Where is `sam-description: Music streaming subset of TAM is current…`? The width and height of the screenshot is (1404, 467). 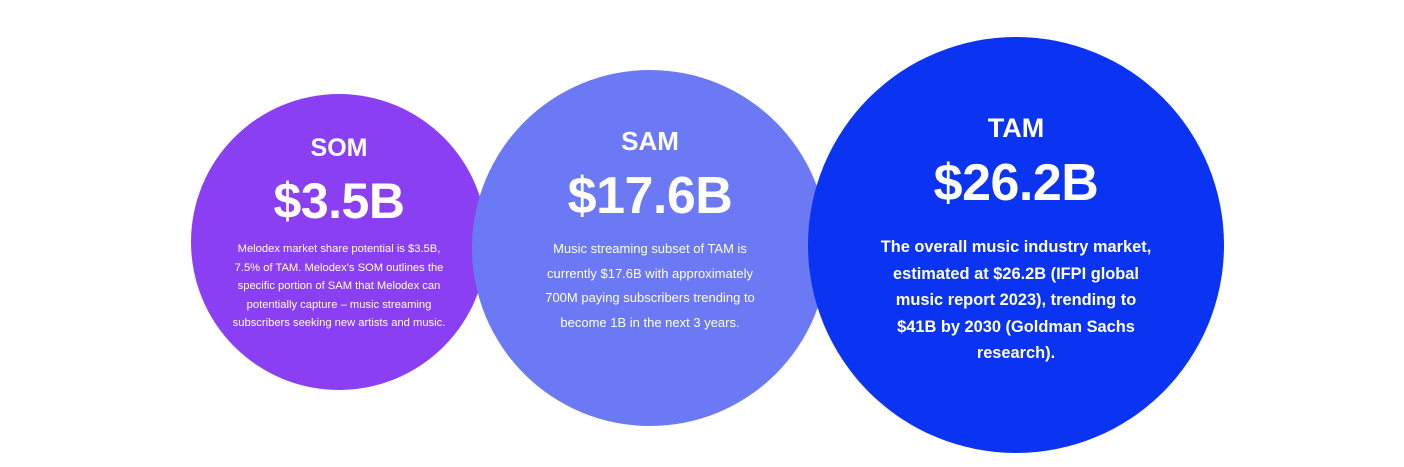
sam-description: Music streaming subset of TAM is current… is located at coordinates (650, 285).